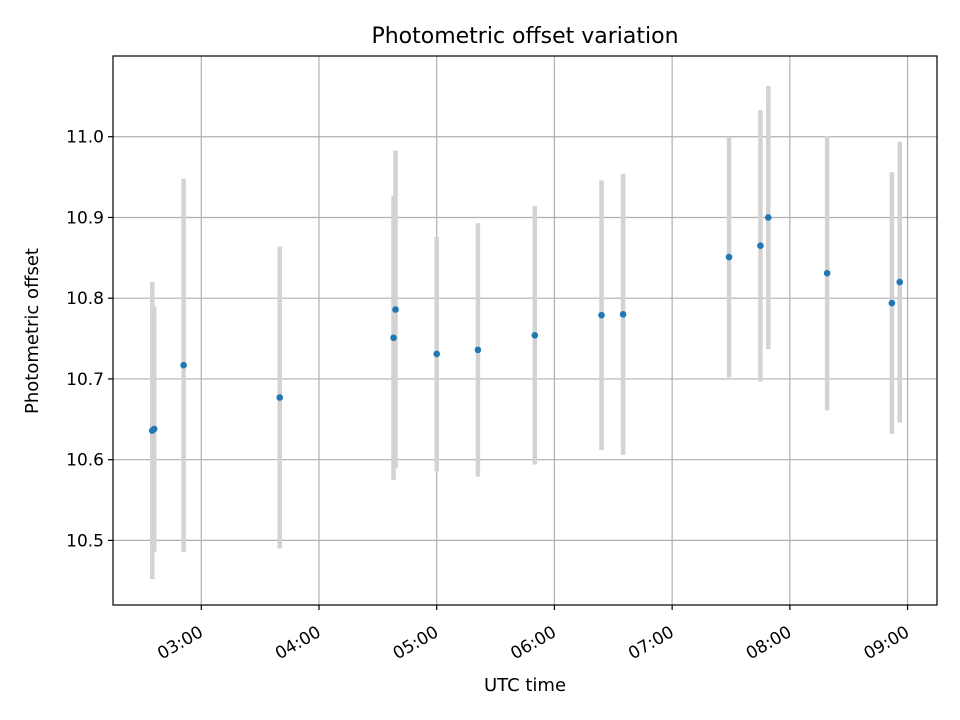 Image resolution: width=960 pixels, height=720 pixels. Describe the element at coordinates (85, 138) in the screenshot. I see `y-tick-label: 11.0` at that location.